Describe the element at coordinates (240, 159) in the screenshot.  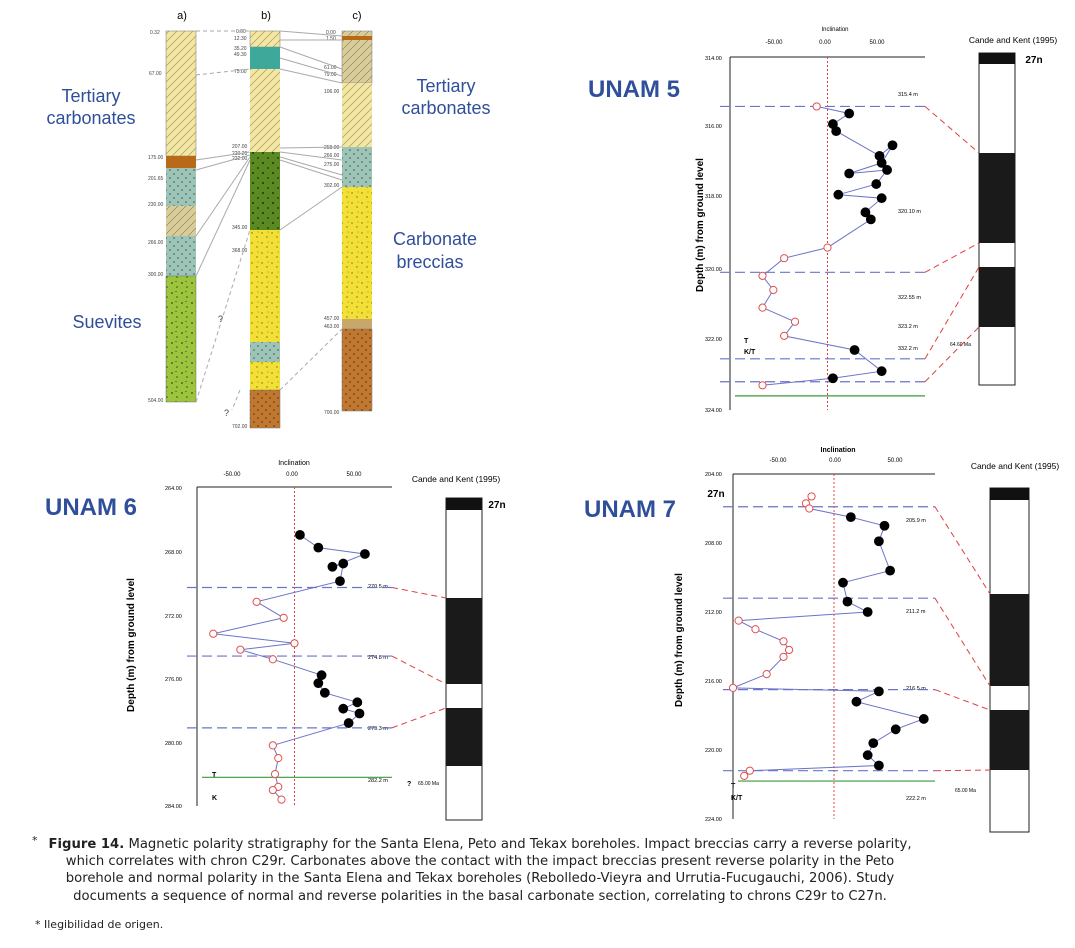
I see `svg-text: 222.00` at that location.